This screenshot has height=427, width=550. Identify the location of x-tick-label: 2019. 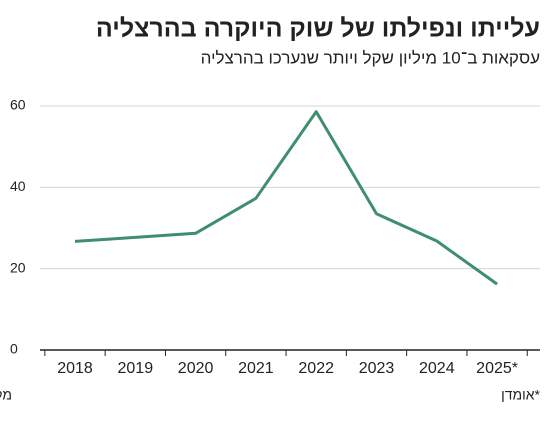
(136, 368).